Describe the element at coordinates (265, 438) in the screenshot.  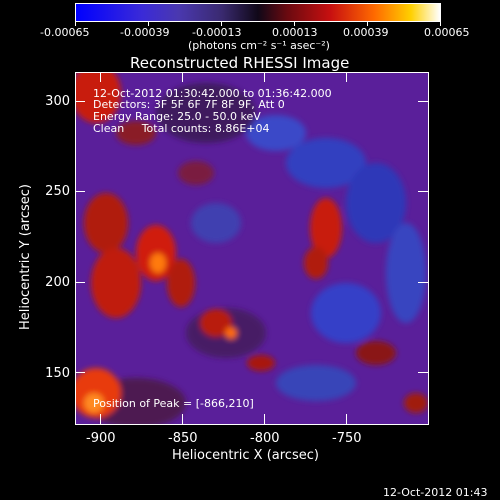
I see `x-tick-label: -800` at that location.